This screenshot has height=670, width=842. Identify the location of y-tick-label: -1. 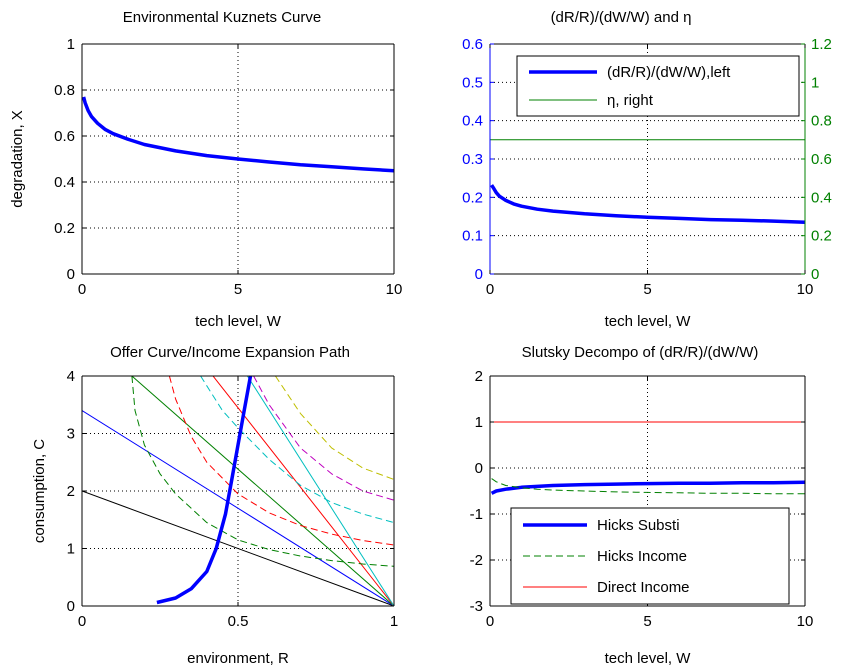
(476, 514).